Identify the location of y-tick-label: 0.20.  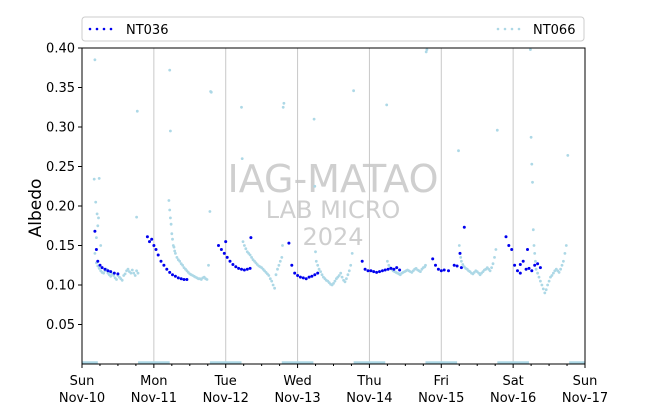
(60, 207).